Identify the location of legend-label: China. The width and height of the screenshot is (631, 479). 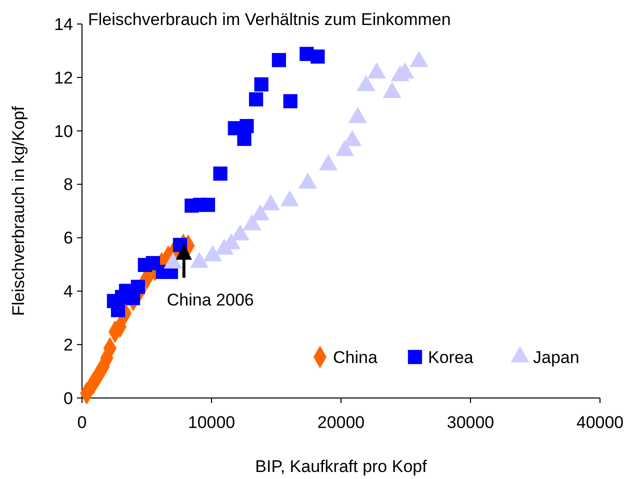
(355, 357).